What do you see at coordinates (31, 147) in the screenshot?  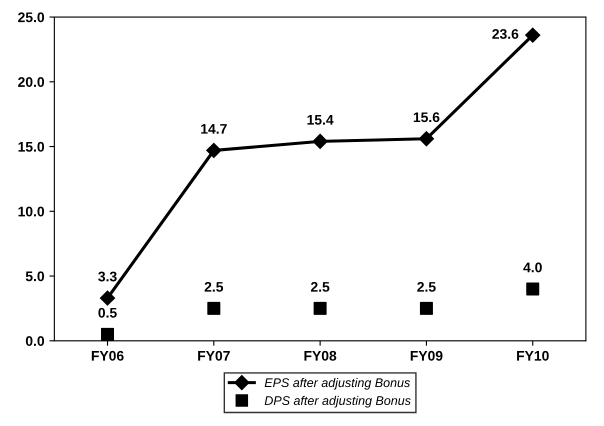 I see `y-tick-label: 15.0` at bounding box center [31, 147].